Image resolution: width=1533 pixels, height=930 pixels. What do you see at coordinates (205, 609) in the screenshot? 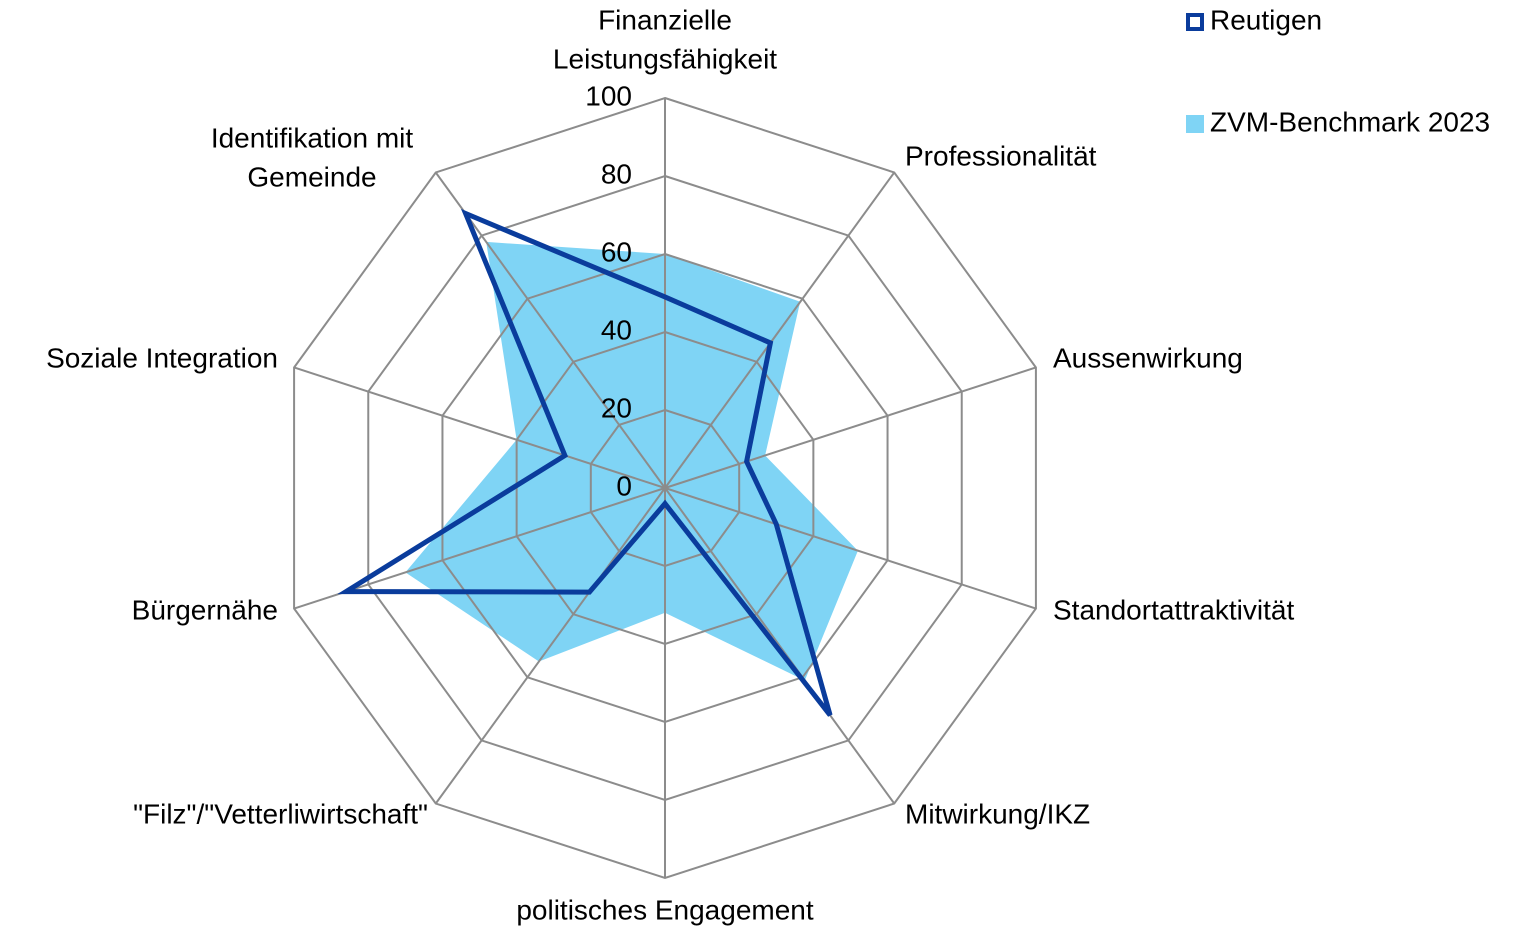
I see `category-label: Bürgernähe` at bounding box center [205, 609].